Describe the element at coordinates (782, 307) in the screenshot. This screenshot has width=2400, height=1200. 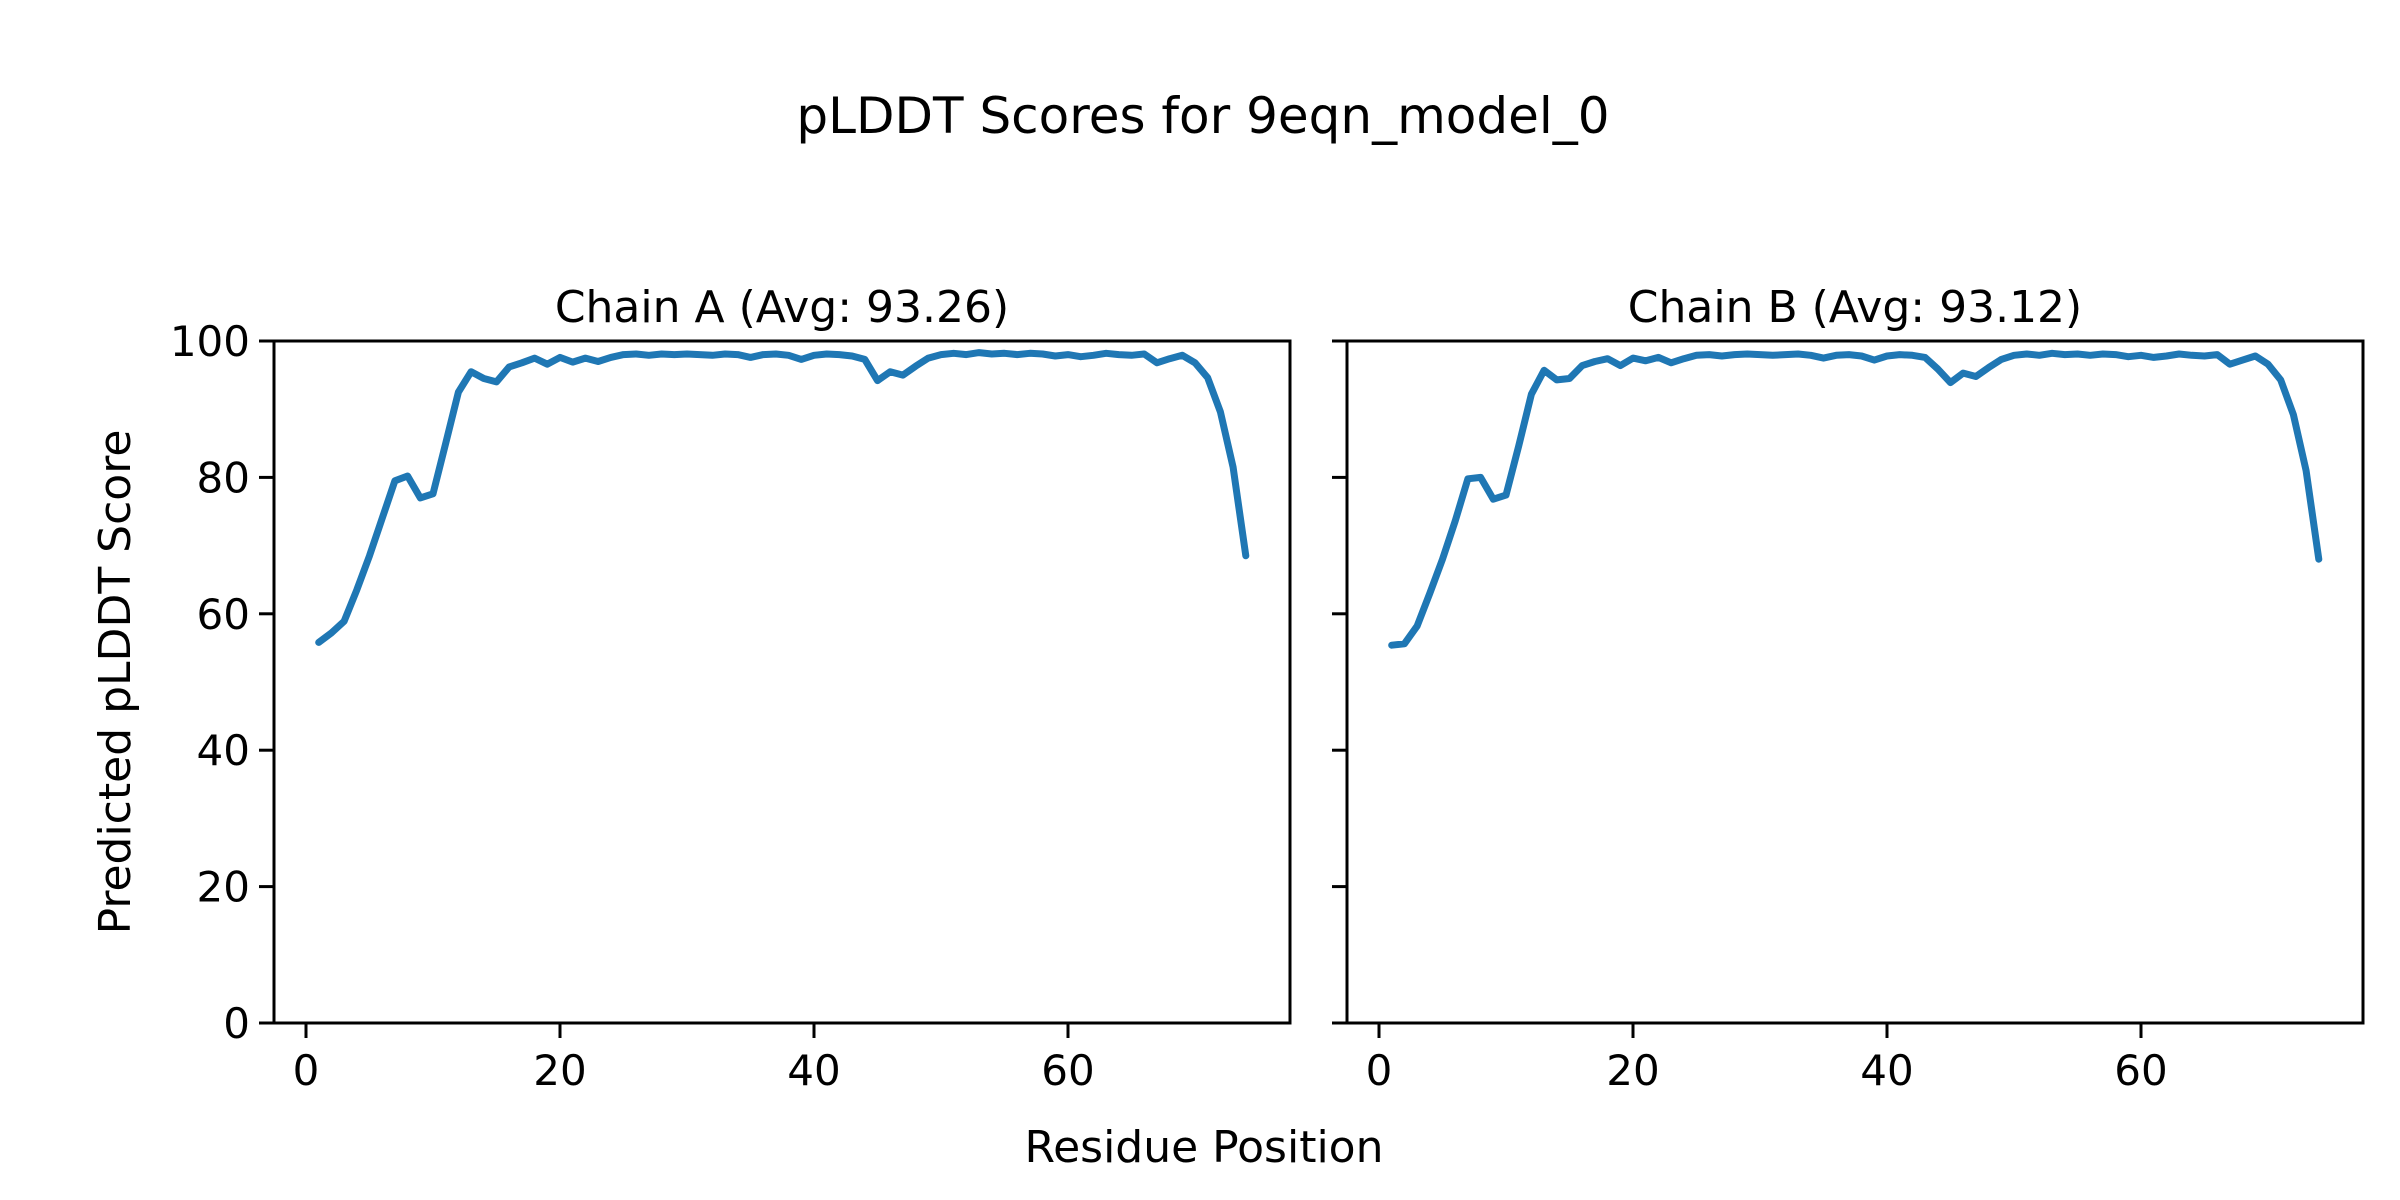
I see `subplot-title-chain-a: Chain A (Avg: 93.26)` at that location.